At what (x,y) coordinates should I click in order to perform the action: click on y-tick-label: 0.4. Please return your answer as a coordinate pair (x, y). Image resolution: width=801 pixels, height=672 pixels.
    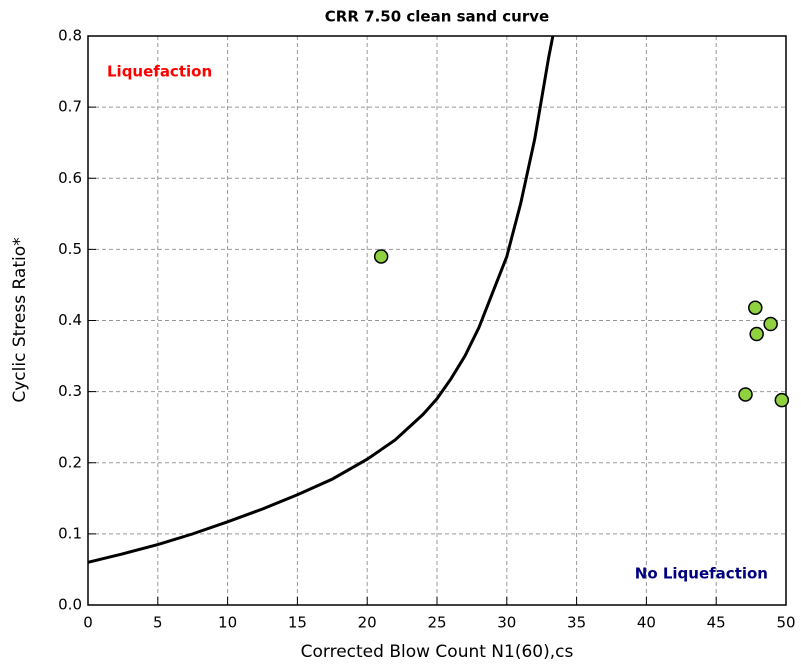
    Looking at the image, I should click on (70, 320).